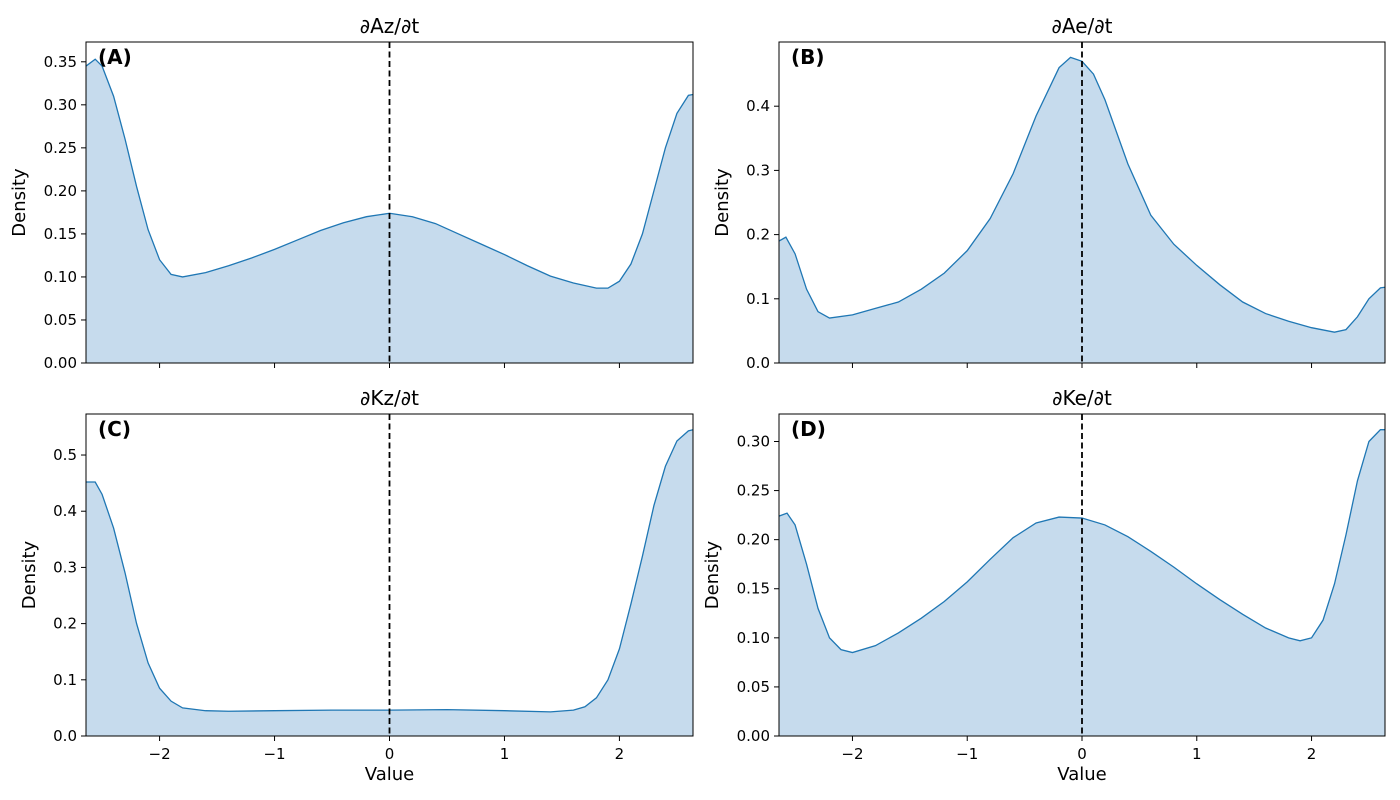  What do you see at coordinates (60, 62) in the screenshot?
I see `y-tick-label: 0.35` at bounding box center [60, 62].